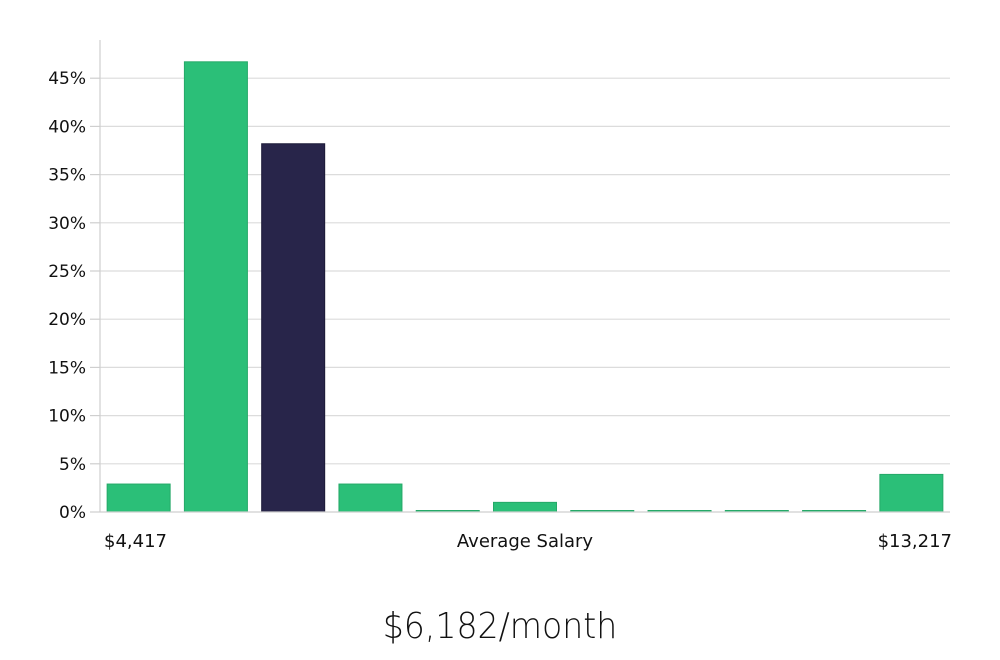 The image size is (1000, 660). Describe the element at coordinates (67, 127) in the screenshot. I see `y-tick-label: 40%` at that location.